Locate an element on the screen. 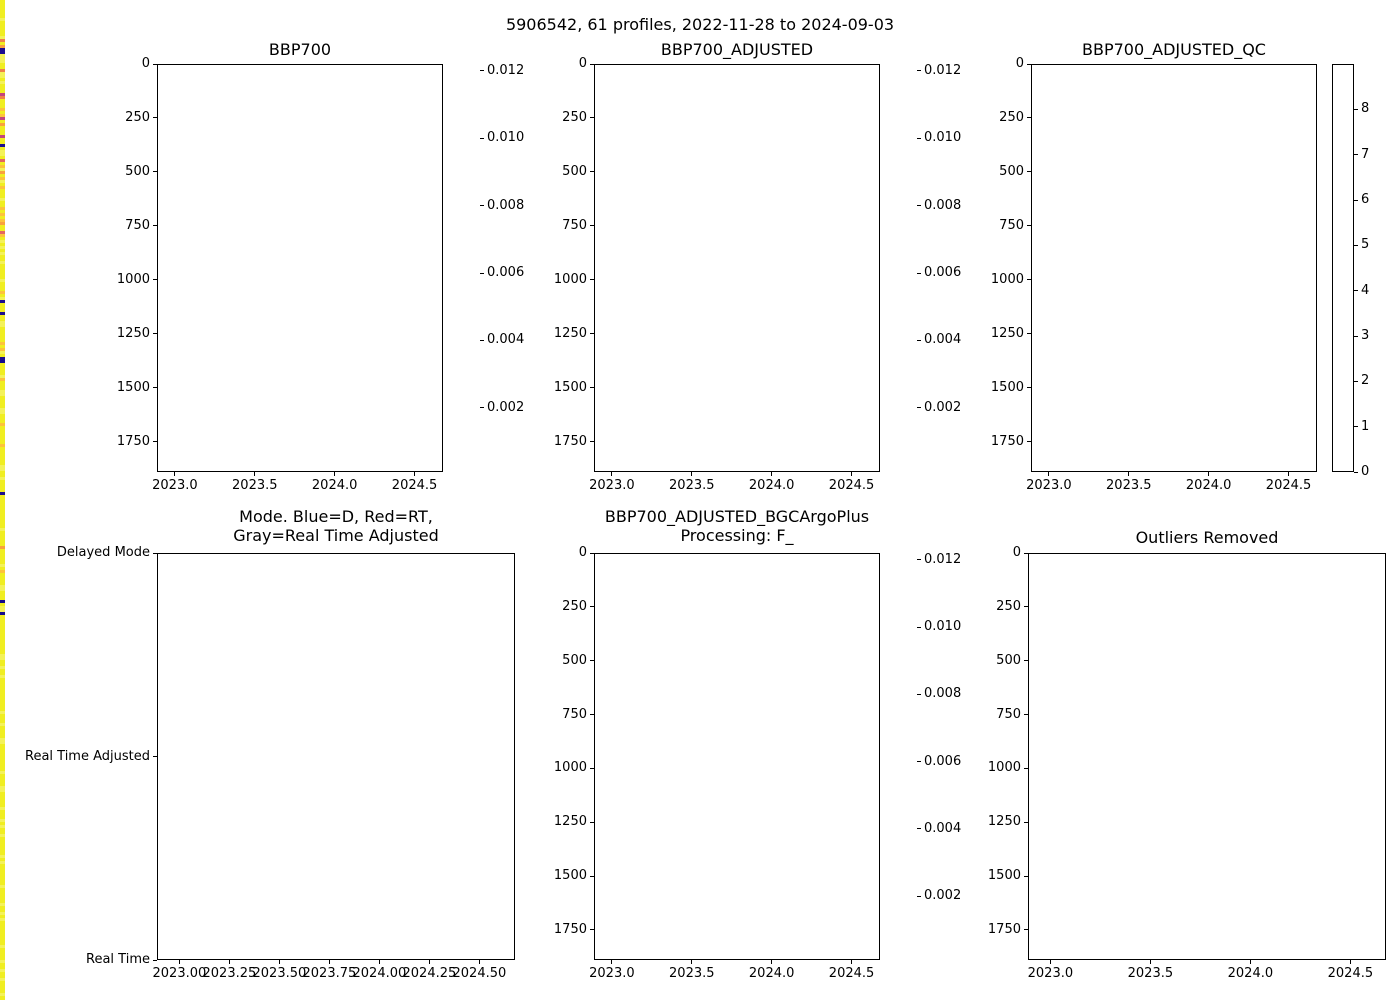  panel-title-bgcargoplus-line1: BBP700_ADJUSTED_BGCArgoPlus is located at coordinates (737, 516).